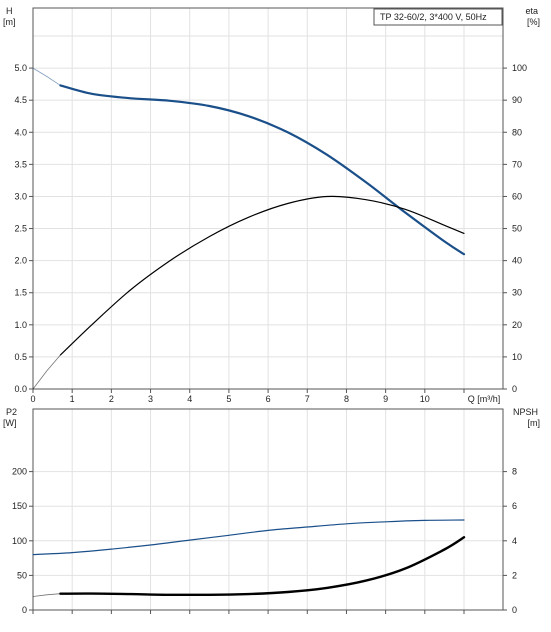  I want to click on right-axis-tick-label: 6, so click(514, 506).